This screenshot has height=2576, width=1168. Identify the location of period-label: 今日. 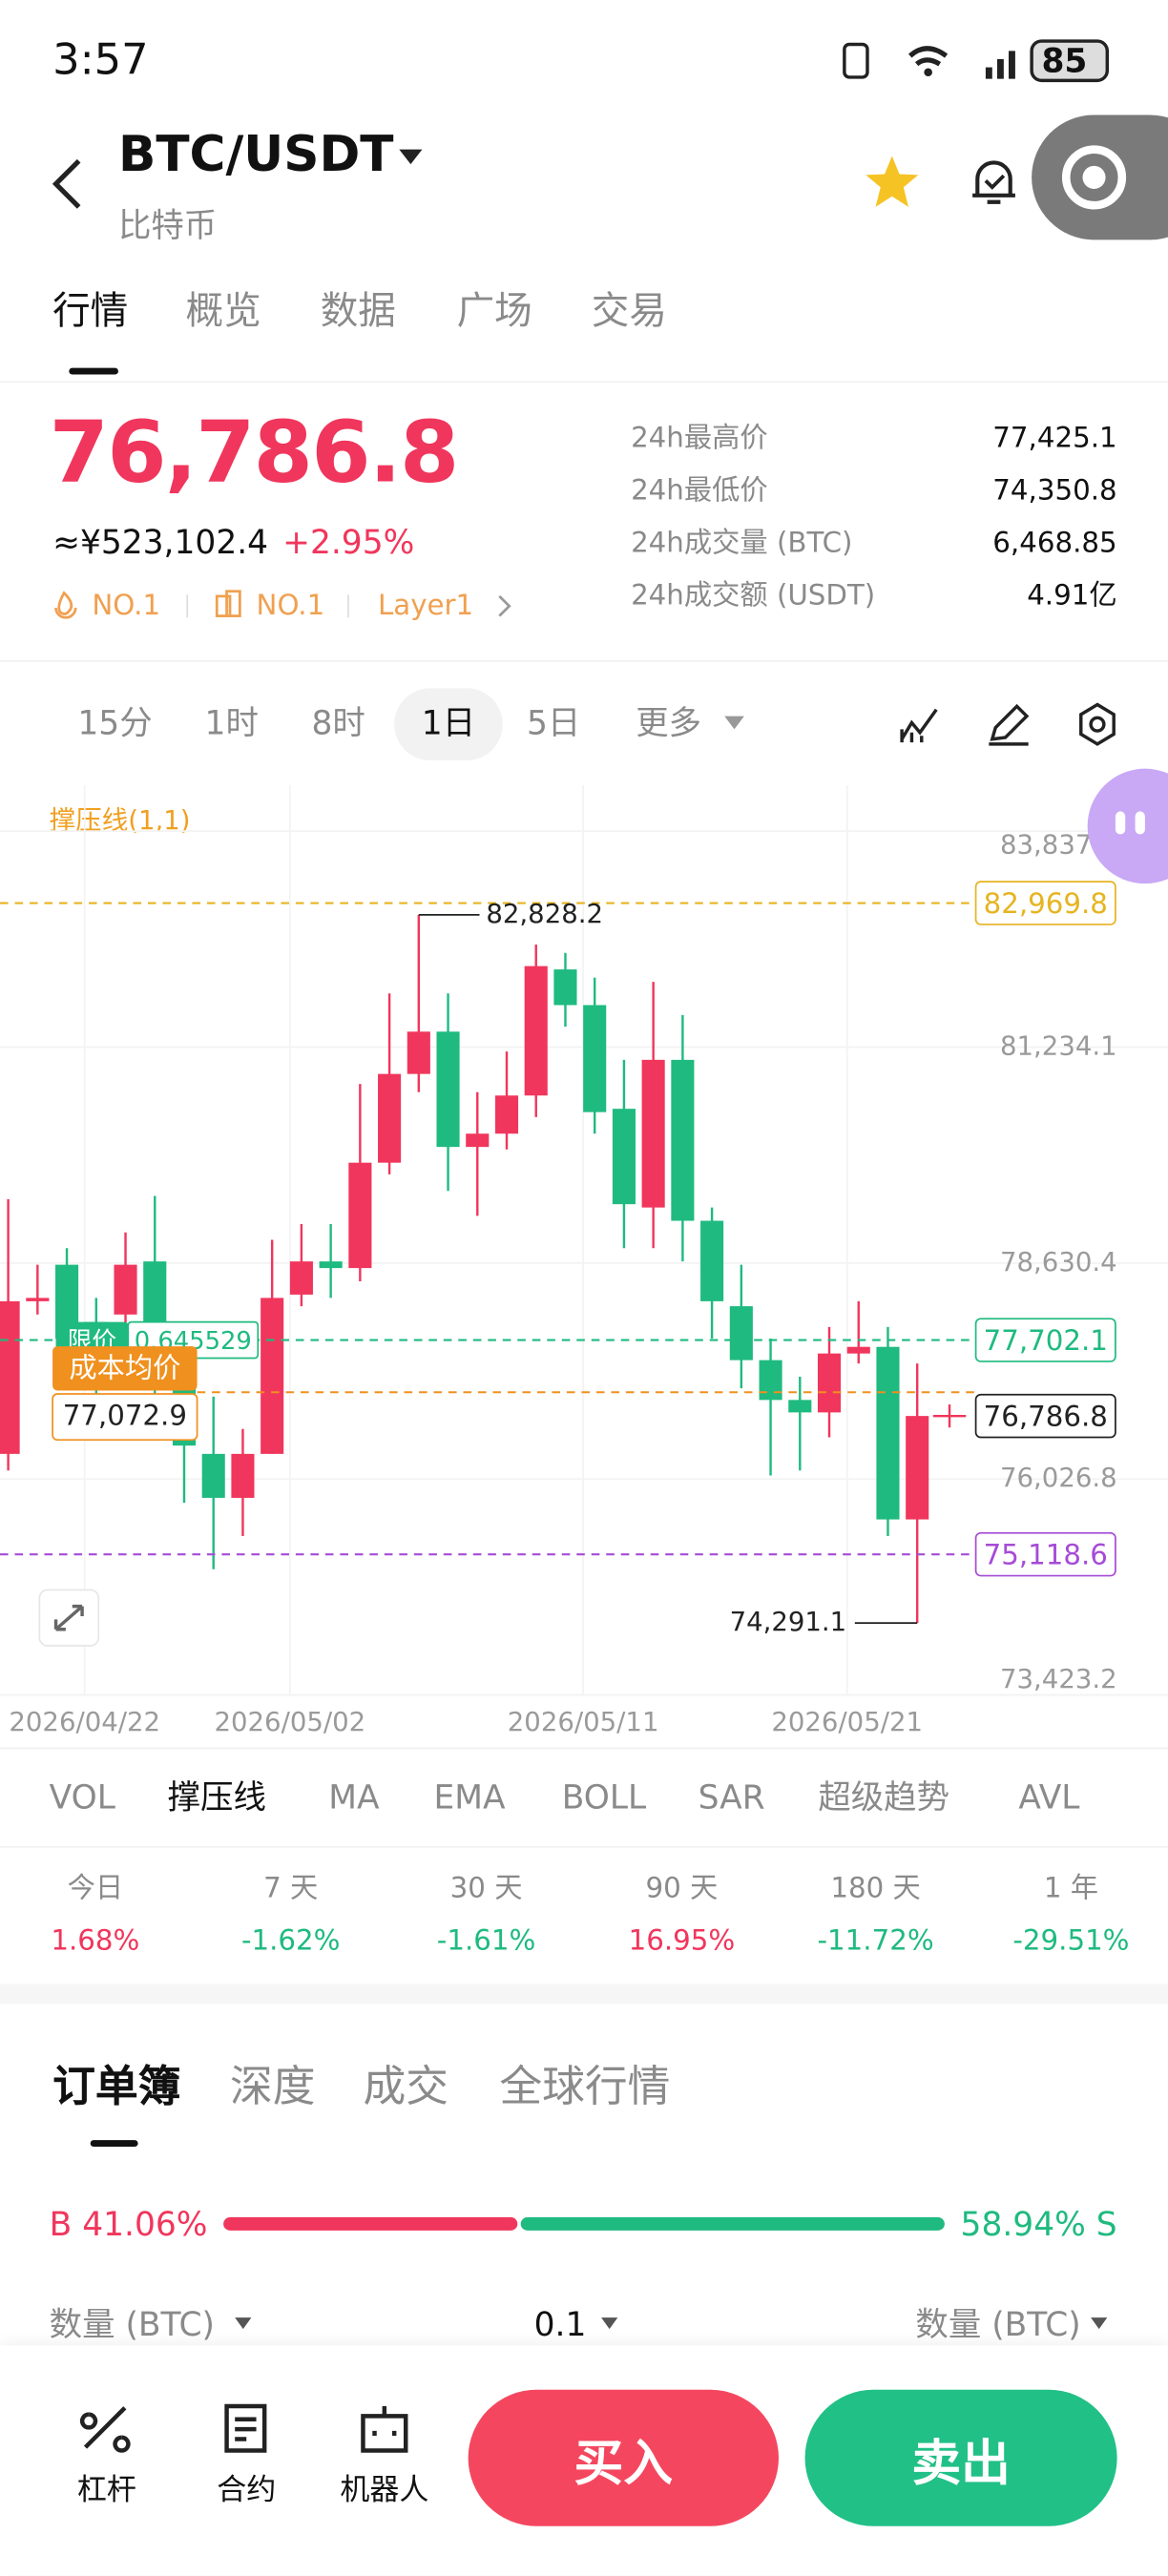
(95, 1888).